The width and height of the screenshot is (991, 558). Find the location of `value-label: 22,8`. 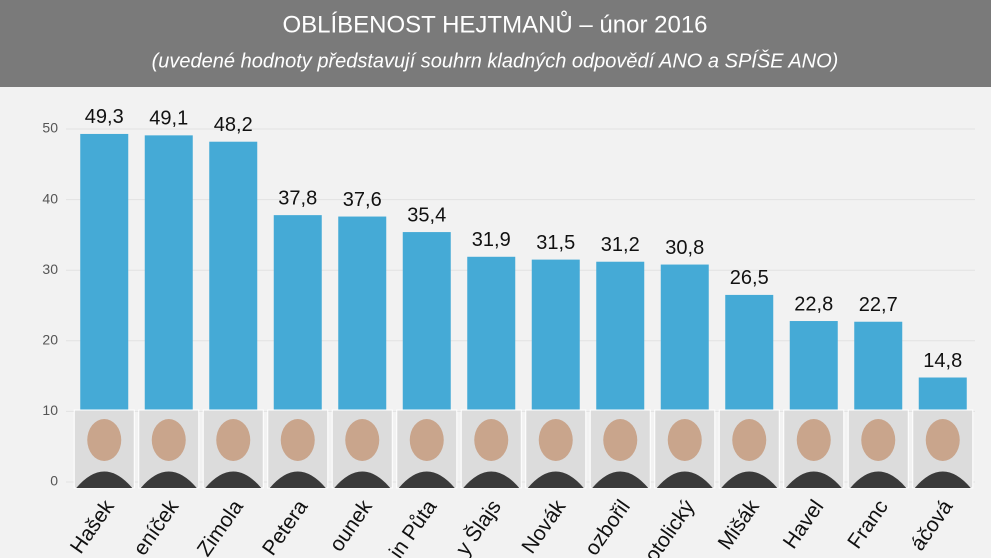

value-label: 22,8 is located at coordinates (813, 304).